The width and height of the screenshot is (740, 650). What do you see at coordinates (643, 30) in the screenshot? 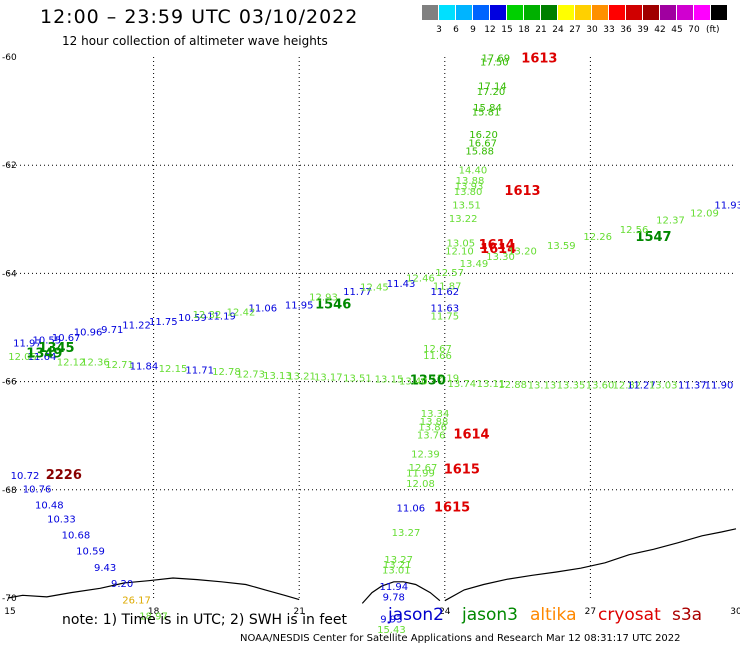
I see `legend-label: 39` at bounding box center [643, 30].